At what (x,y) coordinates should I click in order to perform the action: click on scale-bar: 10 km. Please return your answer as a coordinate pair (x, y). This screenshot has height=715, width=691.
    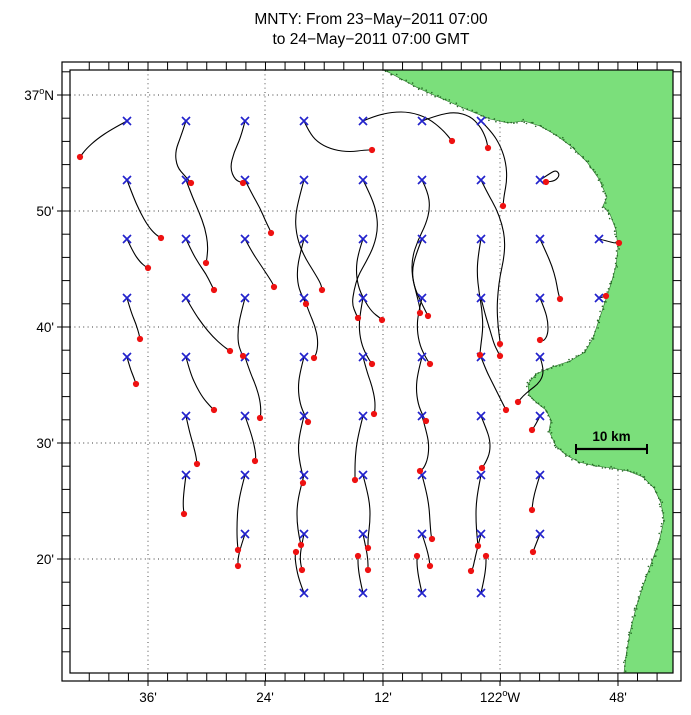
    Looking at the image, I should click on (611, 441).